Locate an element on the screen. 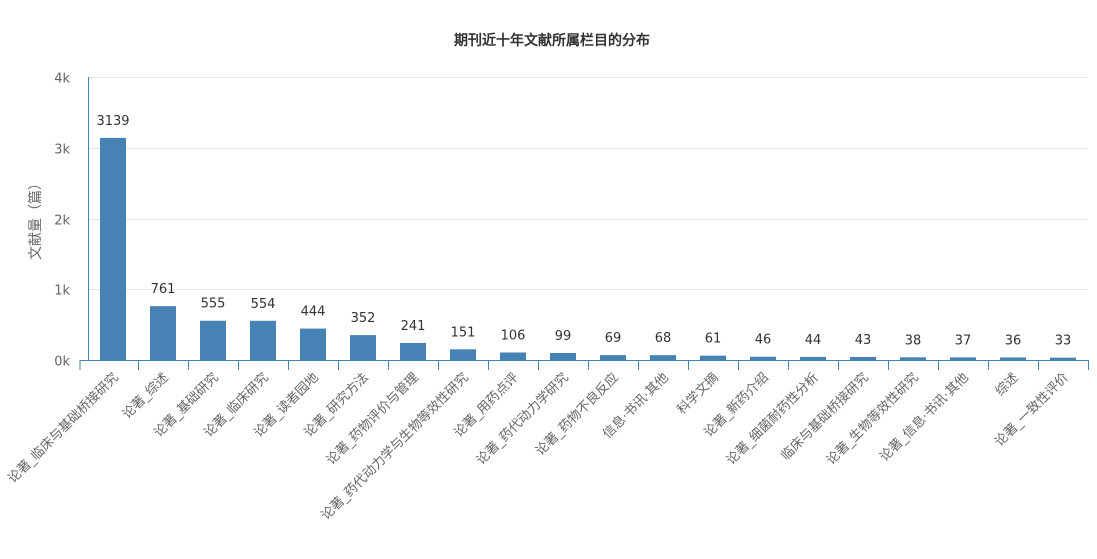  x-tick-label: 临床与基础桥接研究 is located at coordinates (825, 417).